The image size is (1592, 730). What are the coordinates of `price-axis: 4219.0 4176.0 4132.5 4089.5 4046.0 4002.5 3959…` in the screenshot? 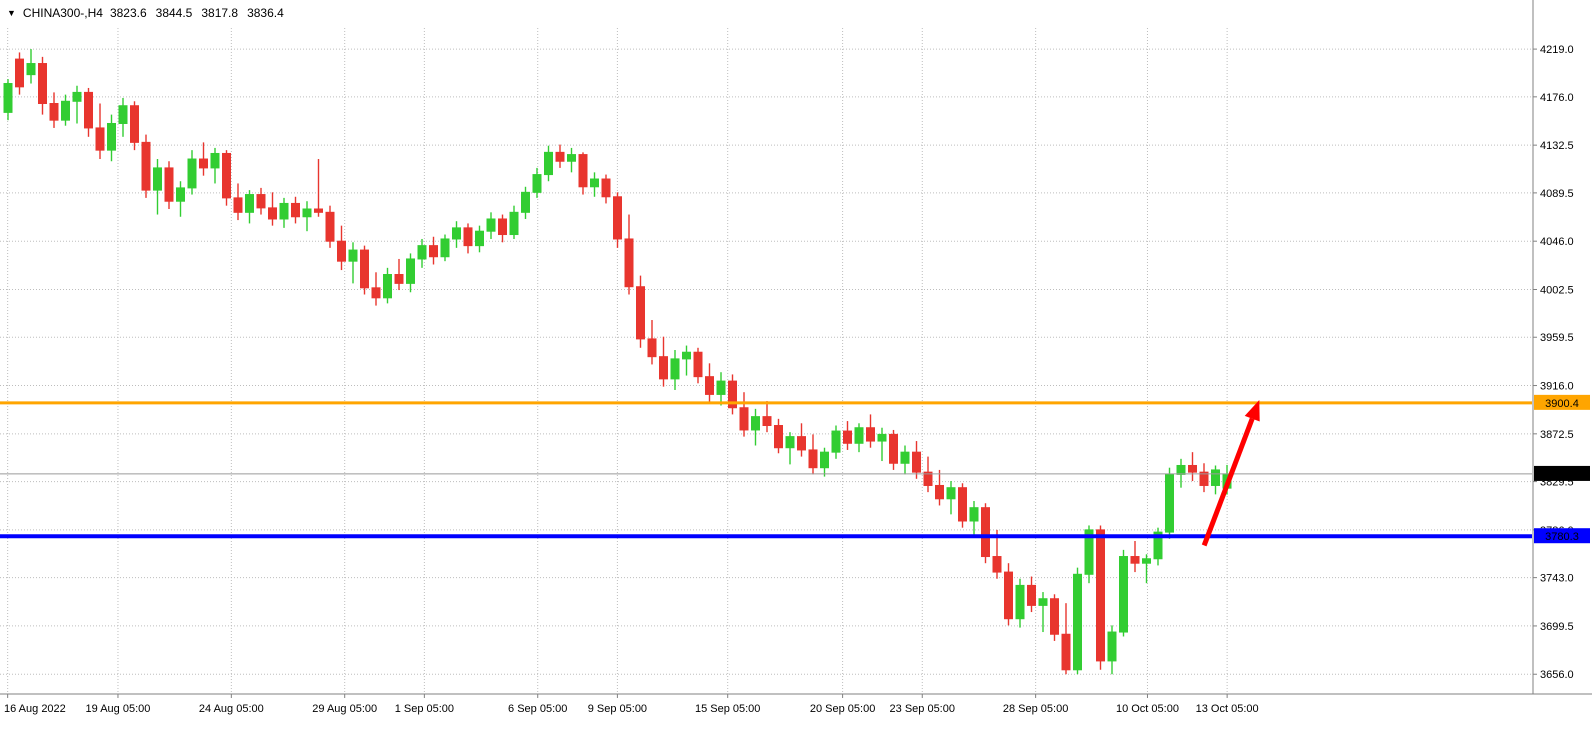 It's located at (1561, 362).